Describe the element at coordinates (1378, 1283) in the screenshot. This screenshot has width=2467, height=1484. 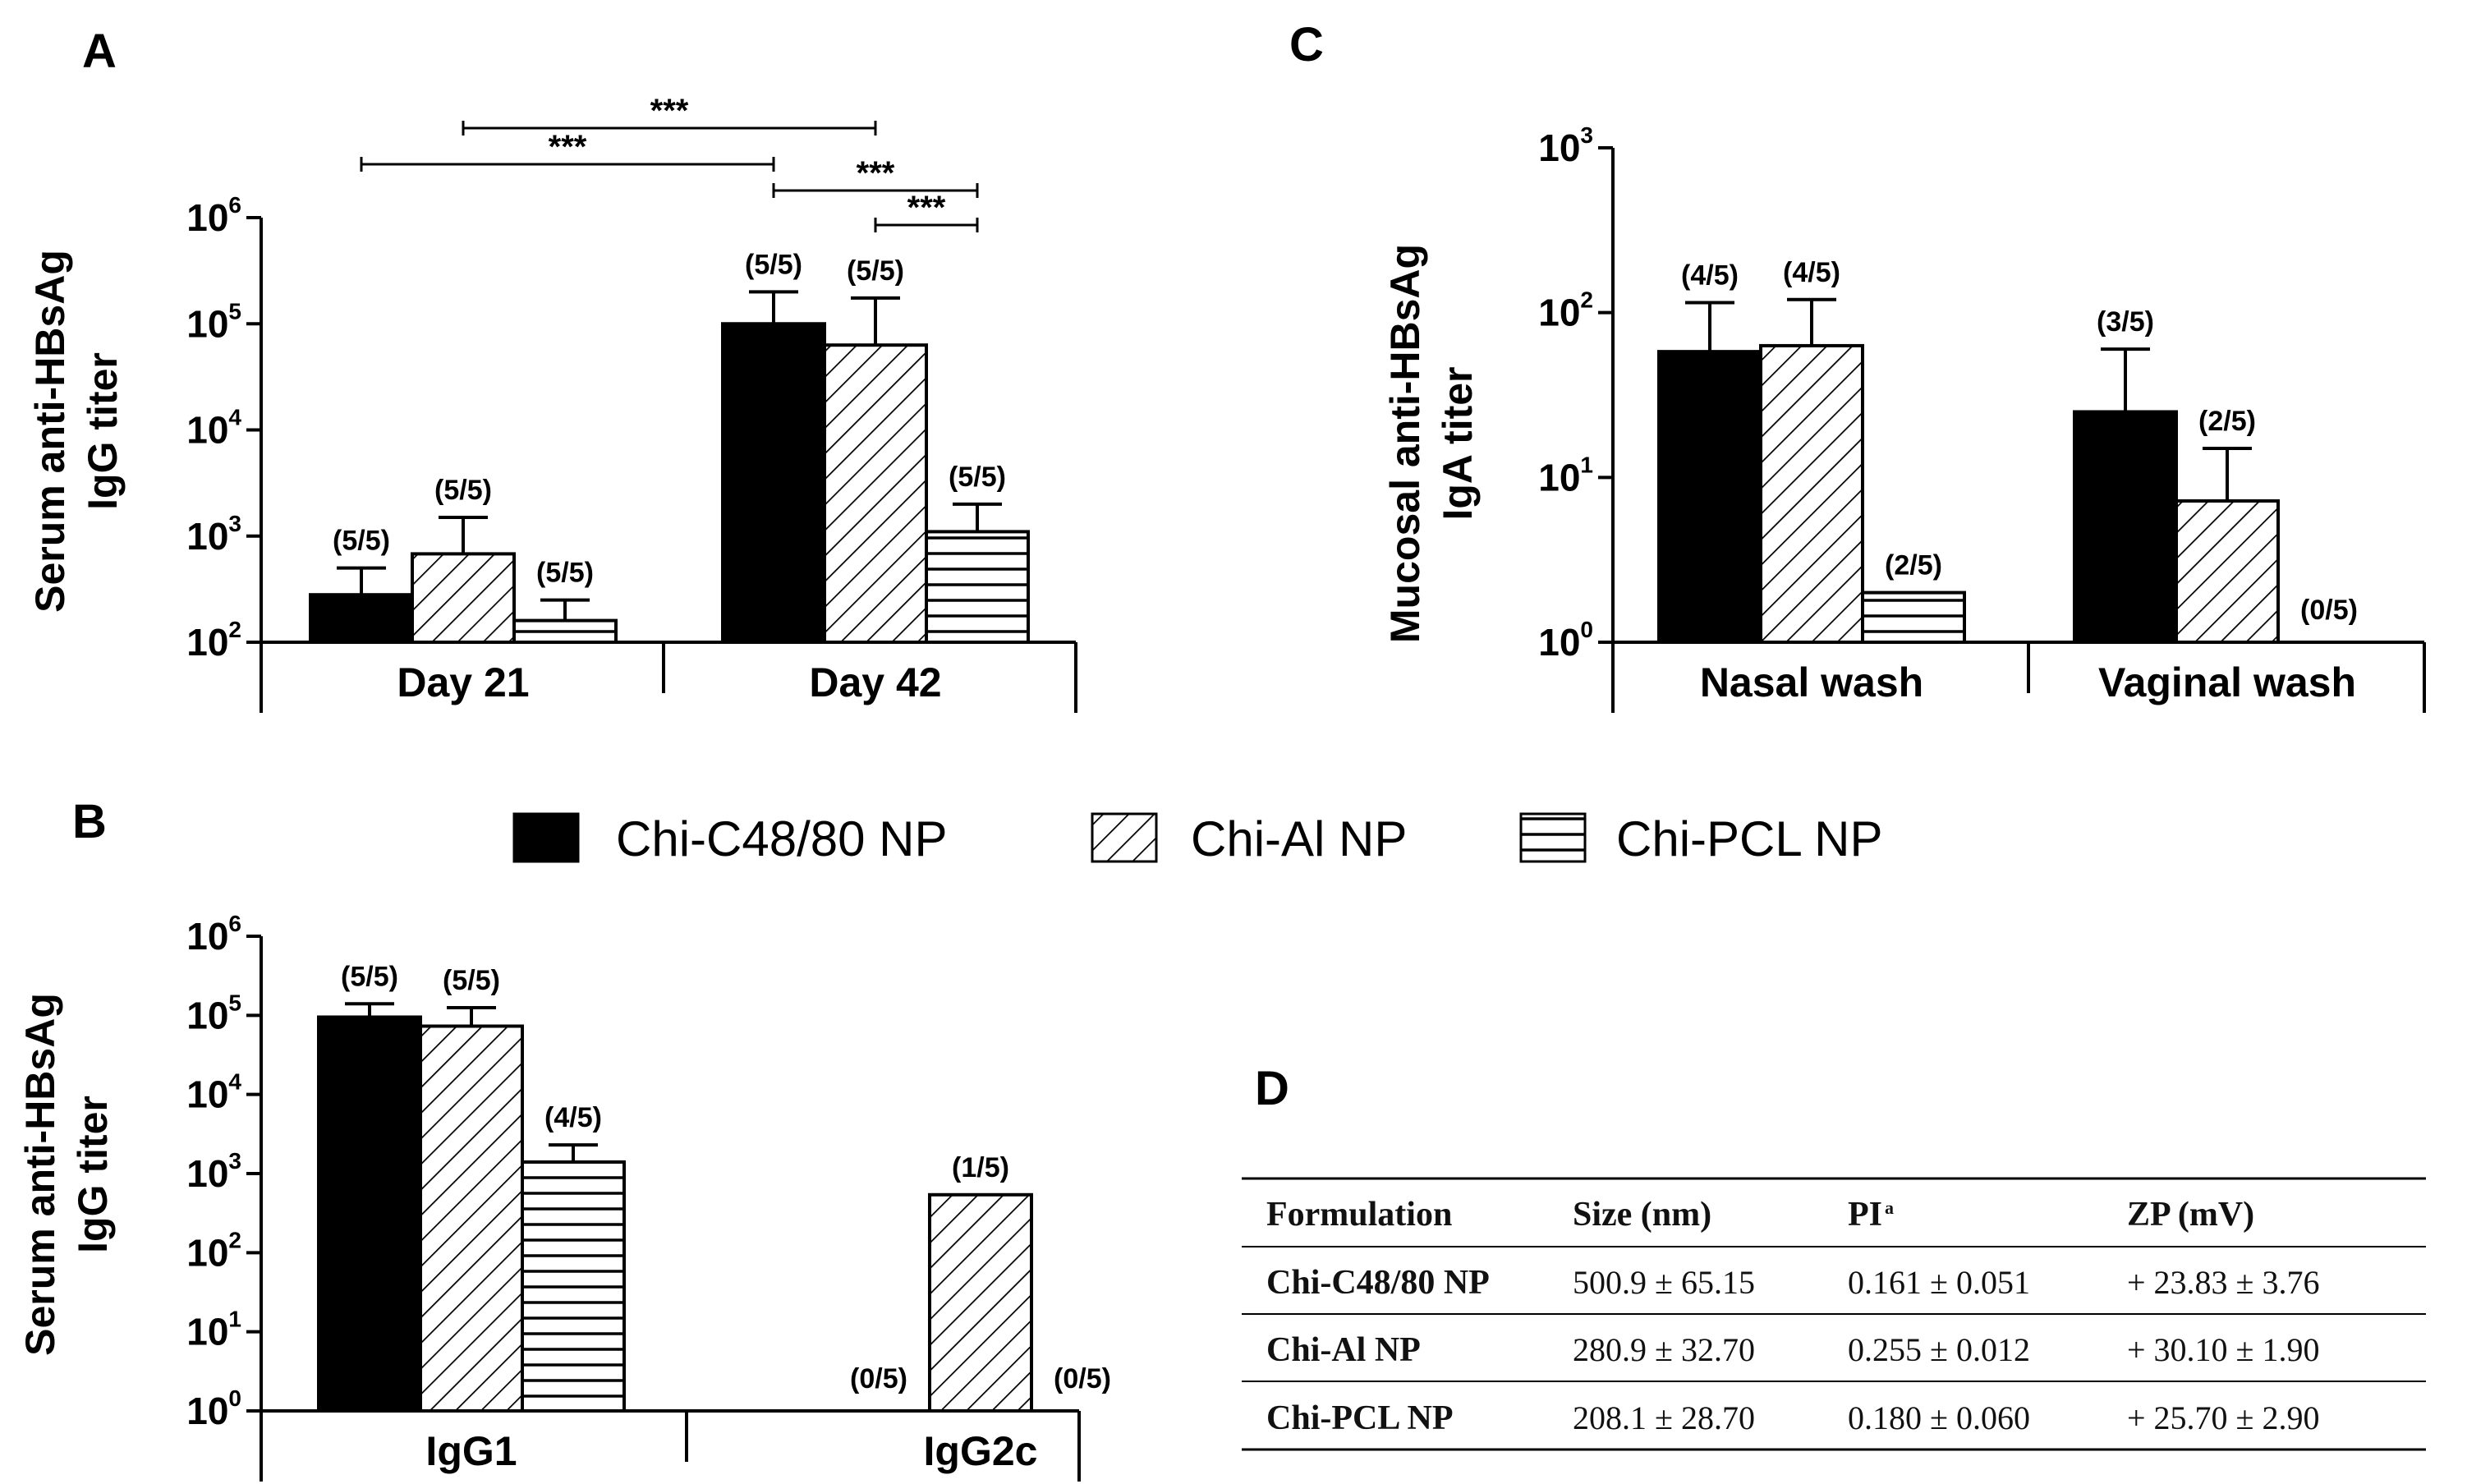
I see `table-cell-formulation: Chi-C48/80 NP` at that location.